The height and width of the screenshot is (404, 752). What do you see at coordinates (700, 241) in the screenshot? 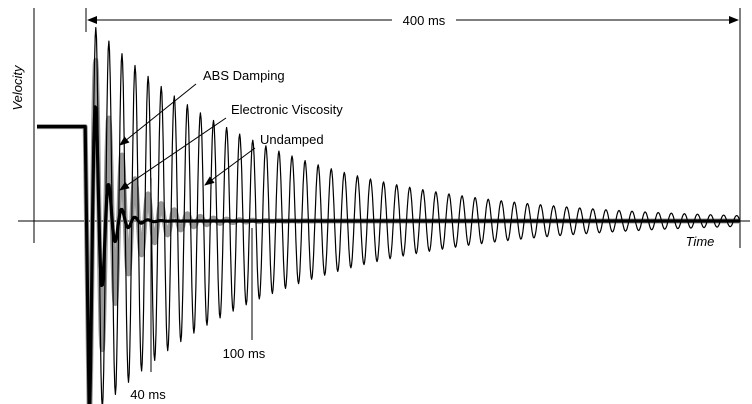
I see `x-axis-label: Time` at bounding box center [700, 241].